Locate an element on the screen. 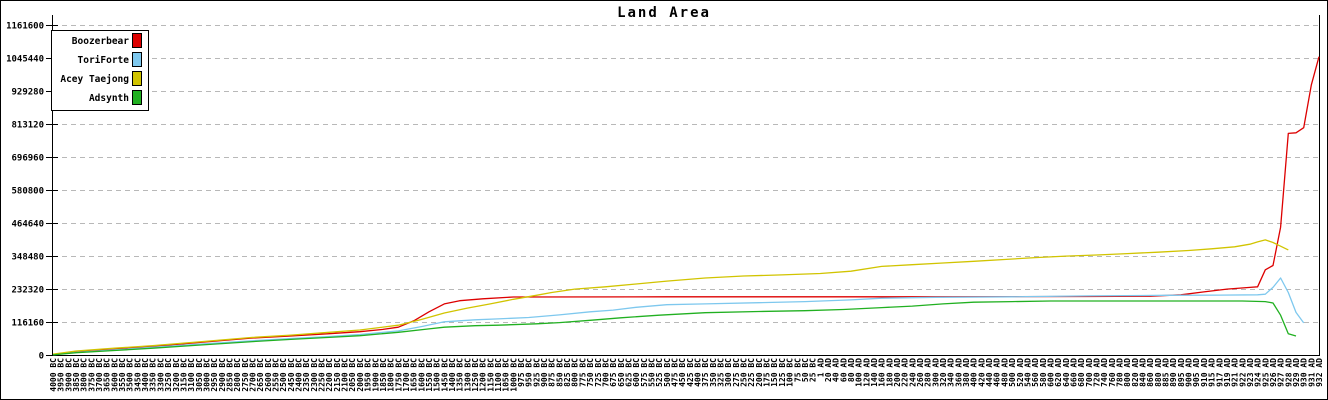 This screenshot has width=1328, height=400. x-tick-label: 660 AD is located at coordinates (1073, 372).